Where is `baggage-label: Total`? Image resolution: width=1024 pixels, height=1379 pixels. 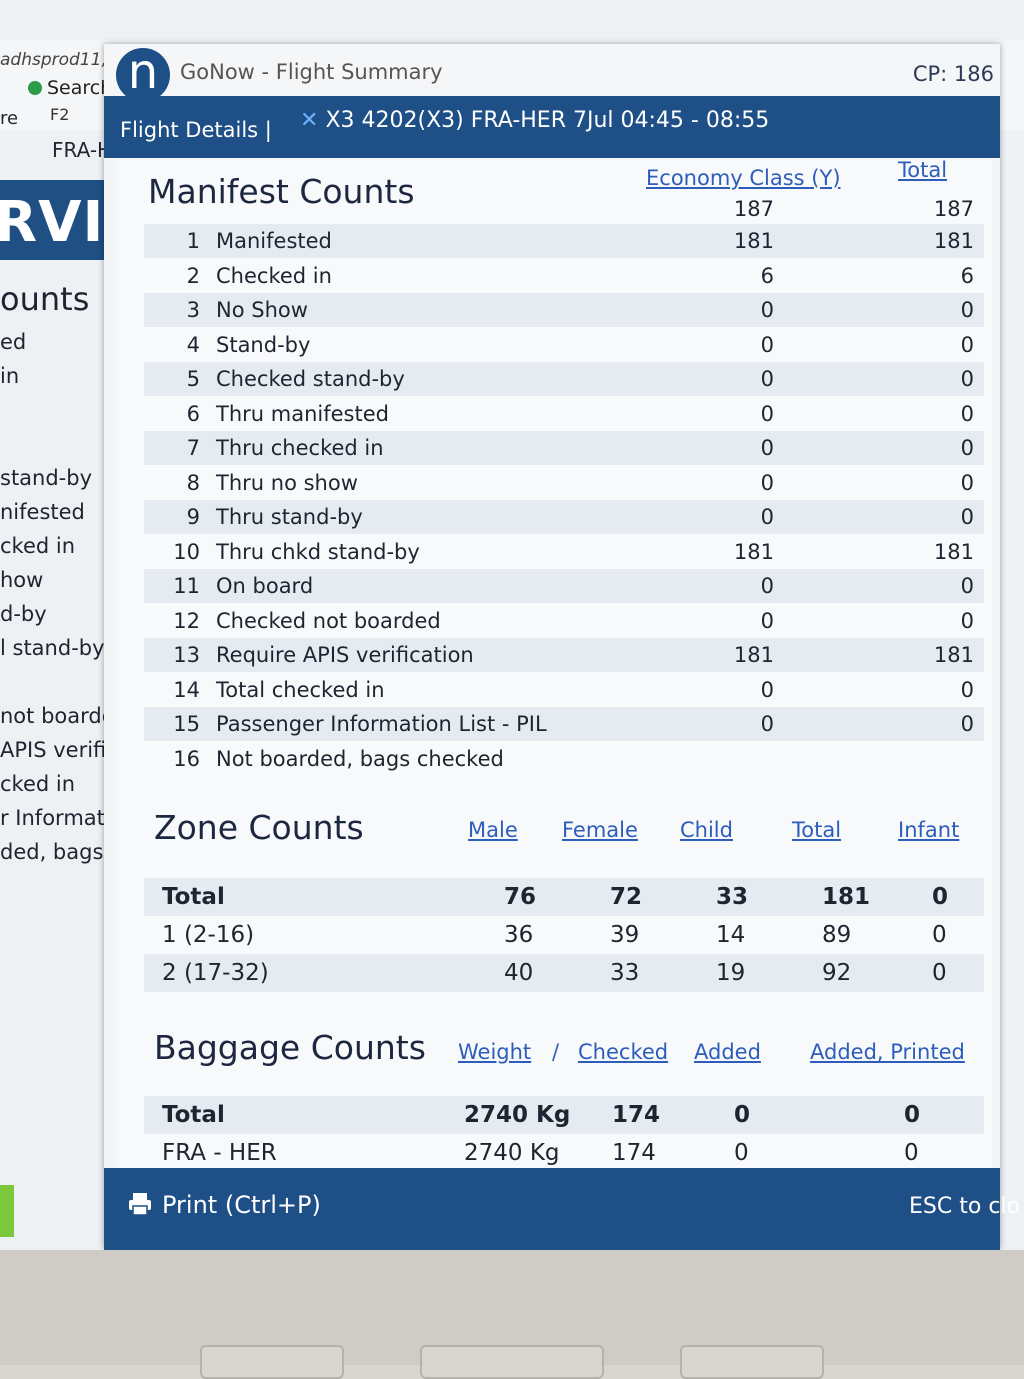
baggage-label: Total is located at coordinates (193, 1115).